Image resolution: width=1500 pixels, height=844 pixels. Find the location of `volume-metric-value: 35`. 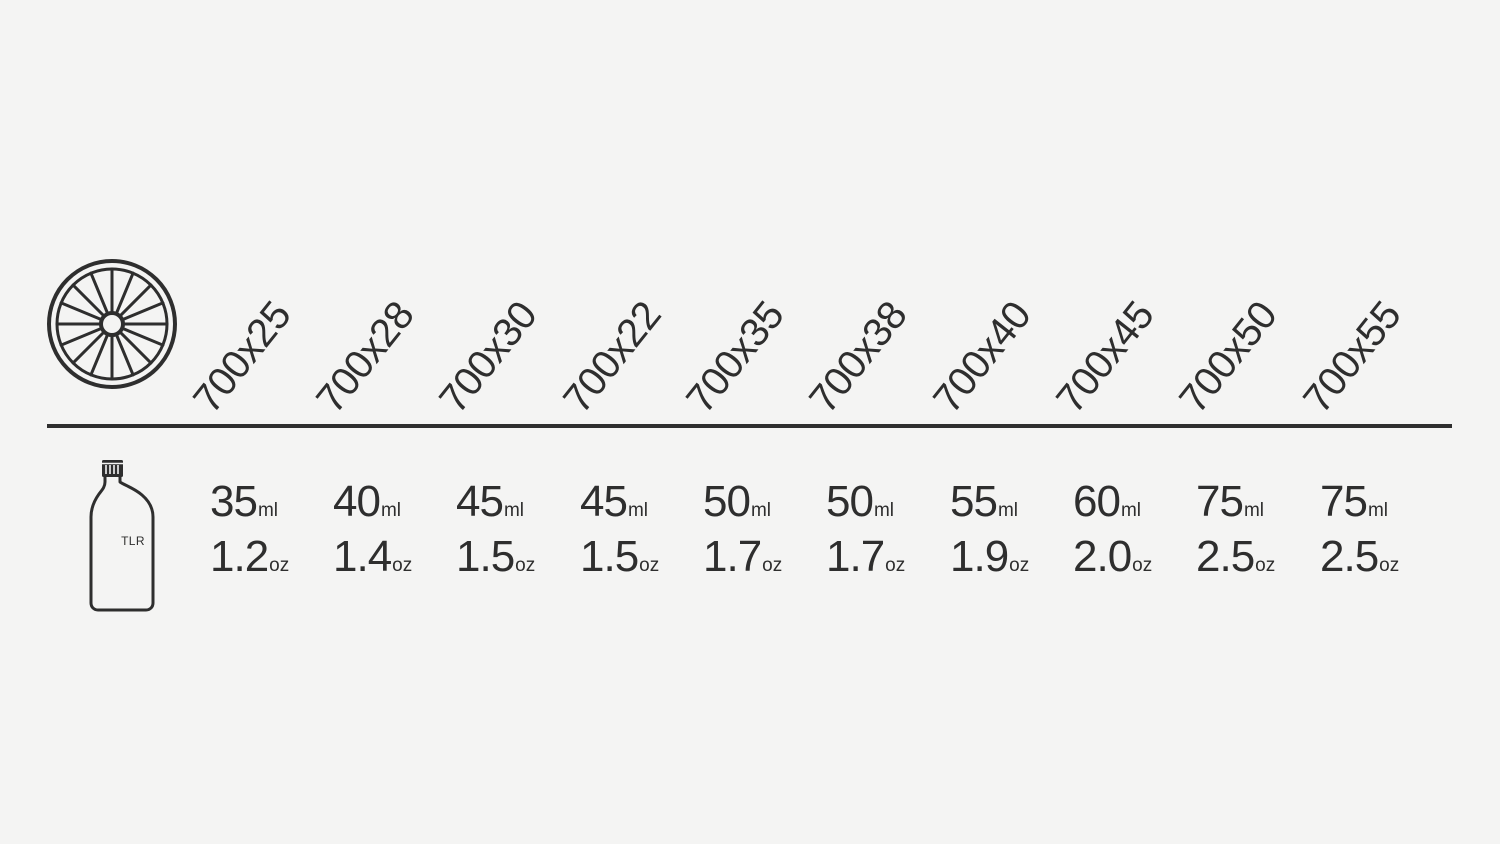

volume-metric-value: 35 is located at coordinates (234, 501).